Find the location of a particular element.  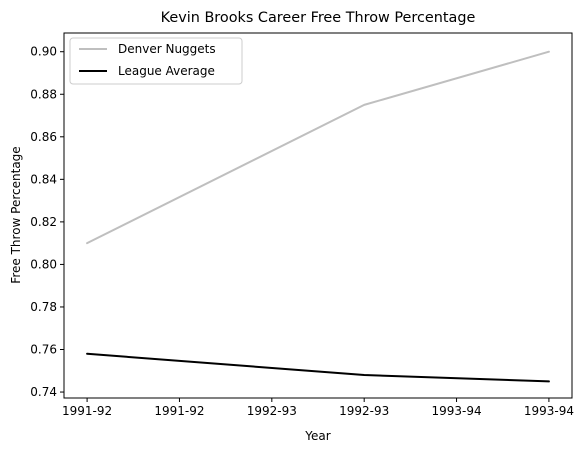

legend-label: League Average is located at coordinates (166, 71).